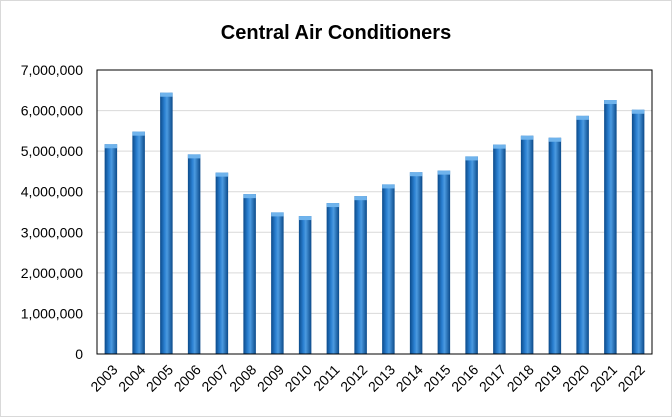 This screenshot has height=417, width=672. Describe the element at coordinates (409, 377) in the screenshot. I see `x-tick-label: 2014` at that location.